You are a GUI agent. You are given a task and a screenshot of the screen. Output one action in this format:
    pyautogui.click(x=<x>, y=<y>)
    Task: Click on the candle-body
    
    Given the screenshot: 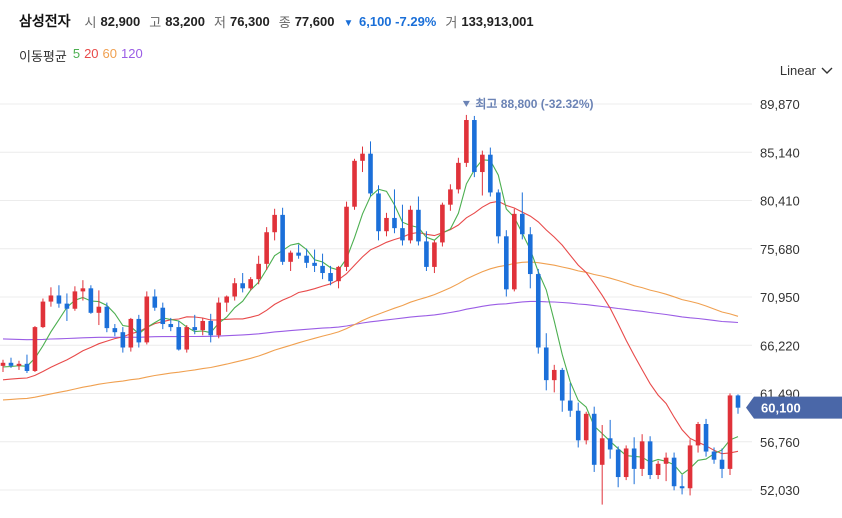 What is the action you would take?
    pyautogui.click(x=402, y=234)
    